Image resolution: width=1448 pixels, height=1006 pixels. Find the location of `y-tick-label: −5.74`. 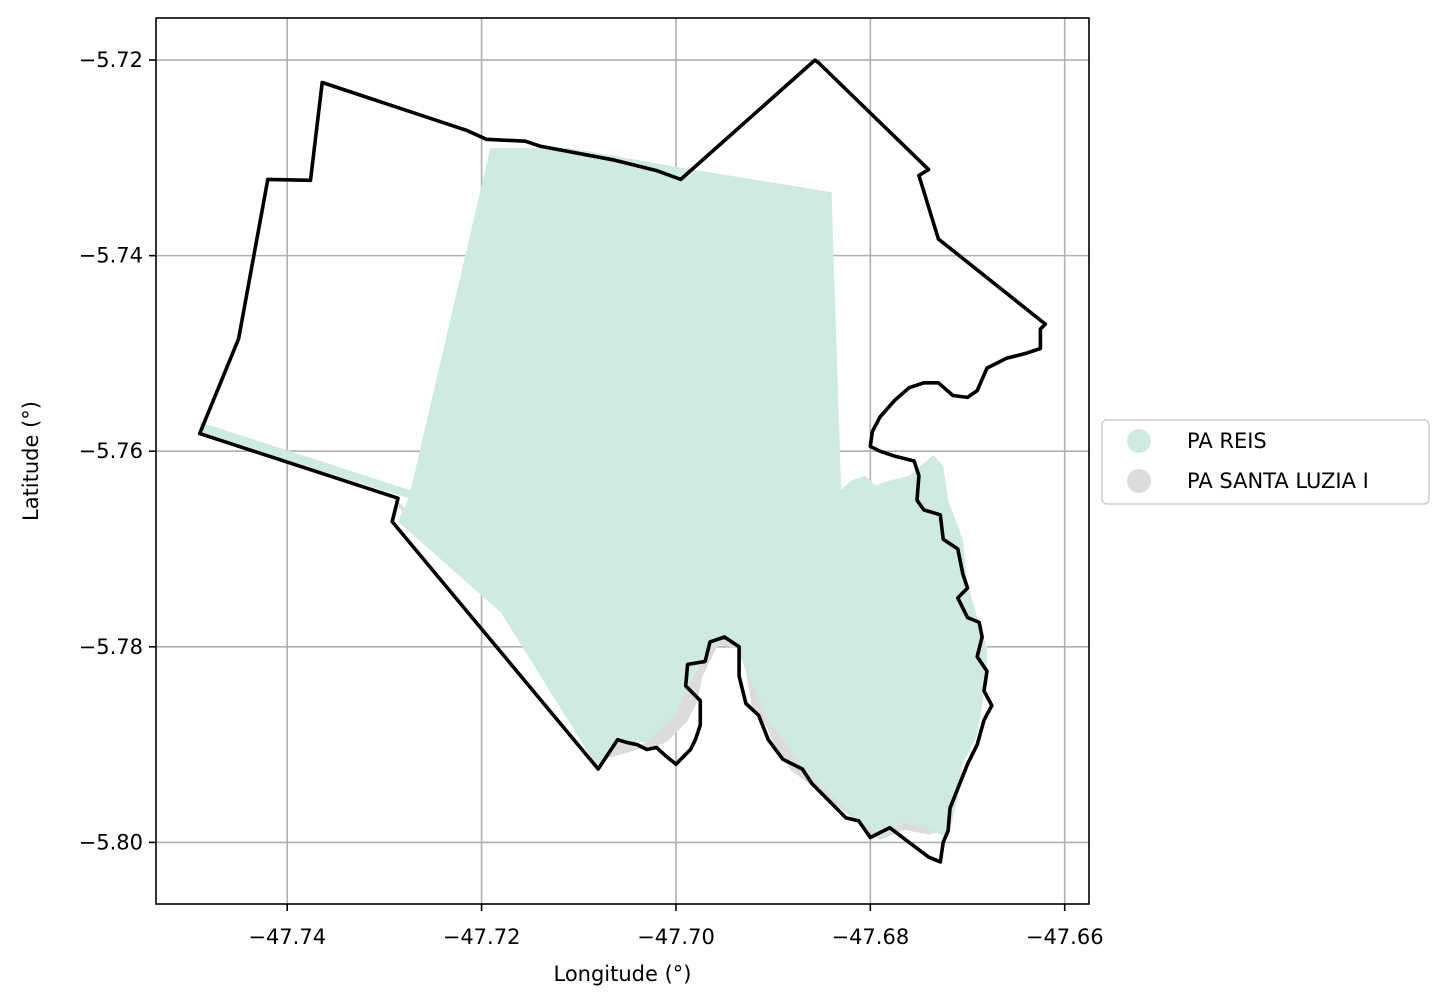

y-tick-label: −5.74 is located at coordinates (111, 256).